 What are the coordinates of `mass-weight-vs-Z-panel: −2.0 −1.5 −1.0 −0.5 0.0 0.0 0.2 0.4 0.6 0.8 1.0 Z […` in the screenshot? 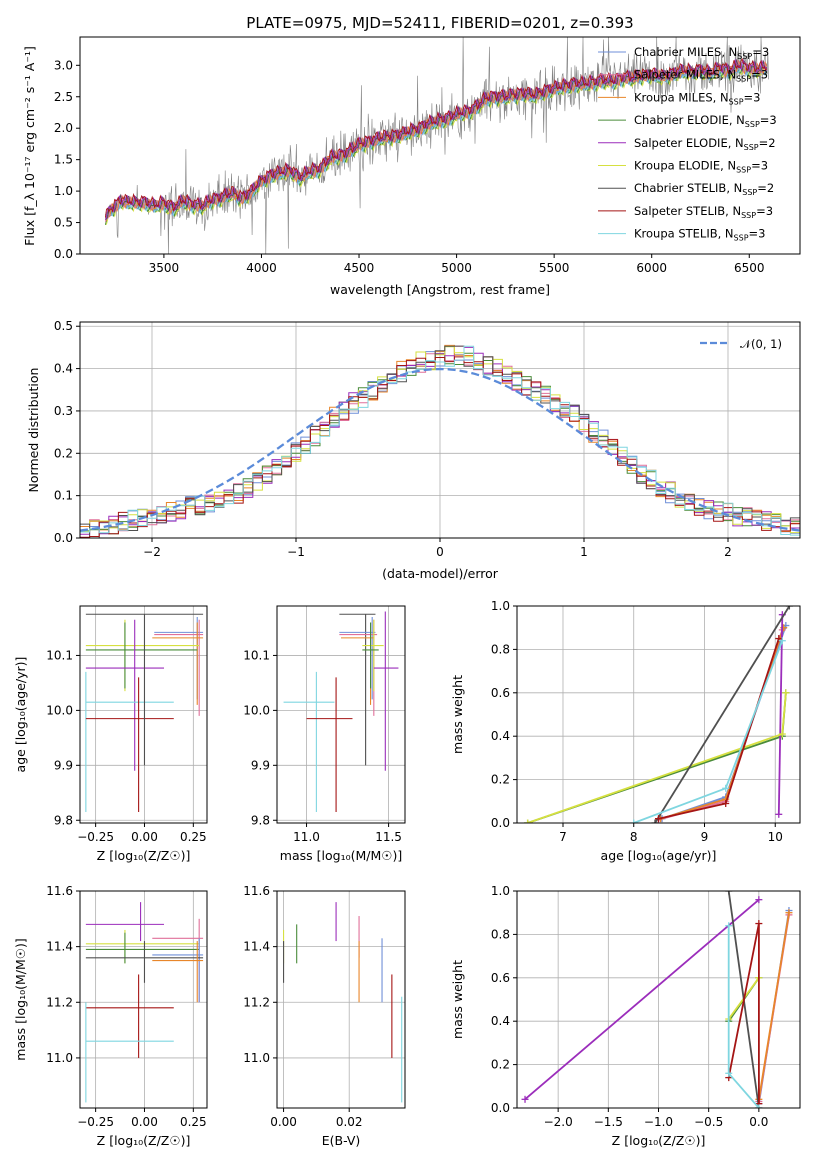 It's located at (625, 1016).